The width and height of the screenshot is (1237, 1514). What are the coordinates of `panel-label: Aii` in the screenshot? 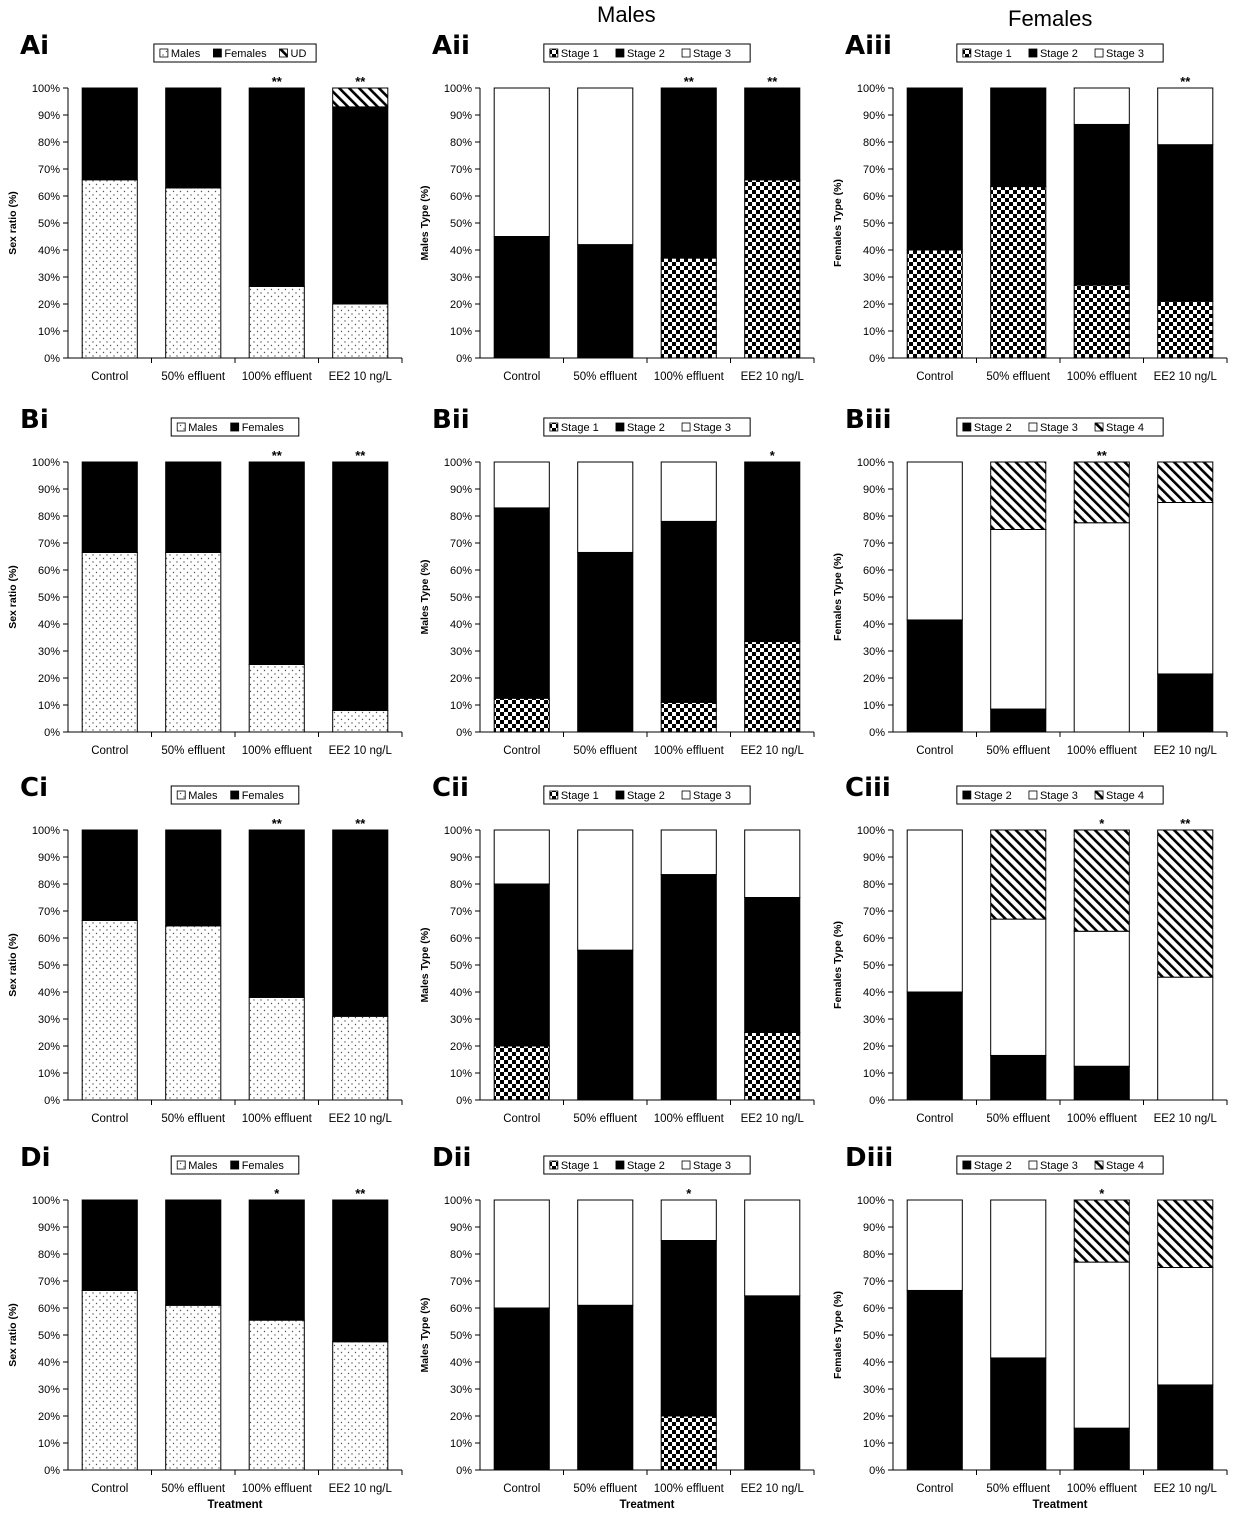 It's located at (451, 46).